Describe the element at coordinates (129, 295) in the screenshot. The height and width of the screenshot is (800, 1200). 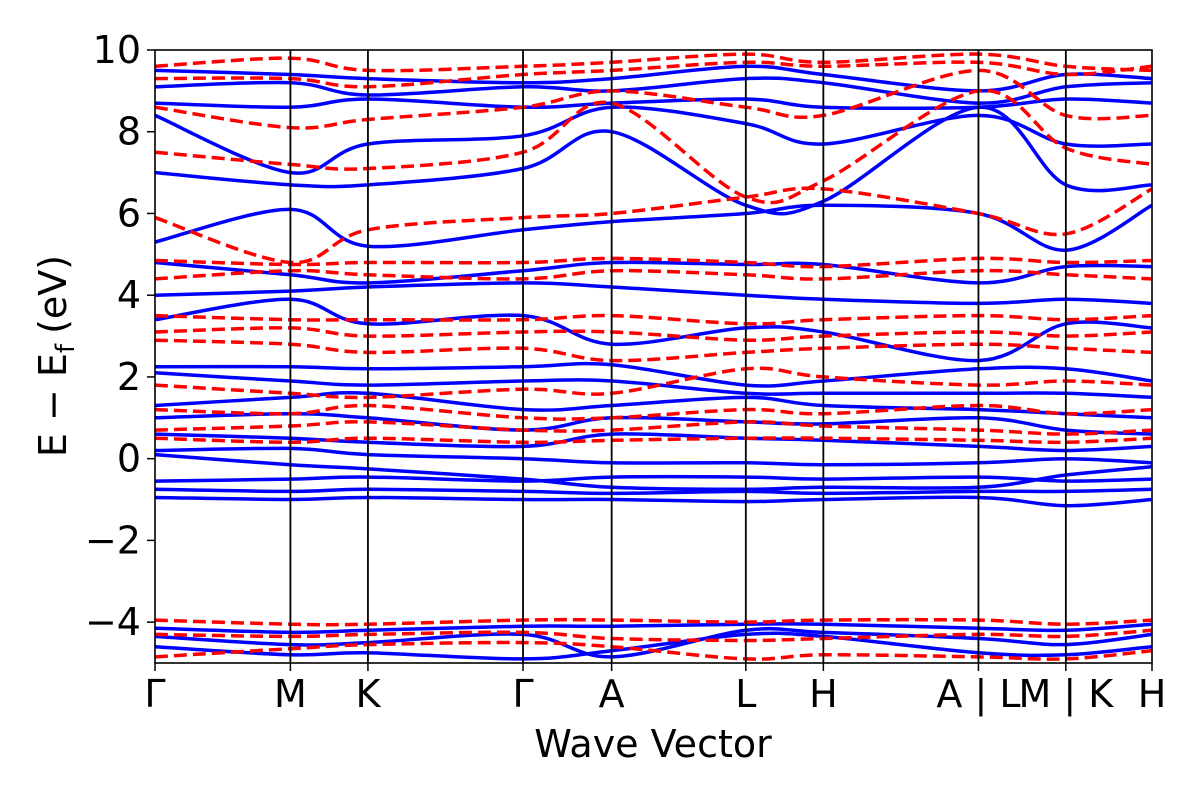
I see `y-tick-label-3: 4` at that location.